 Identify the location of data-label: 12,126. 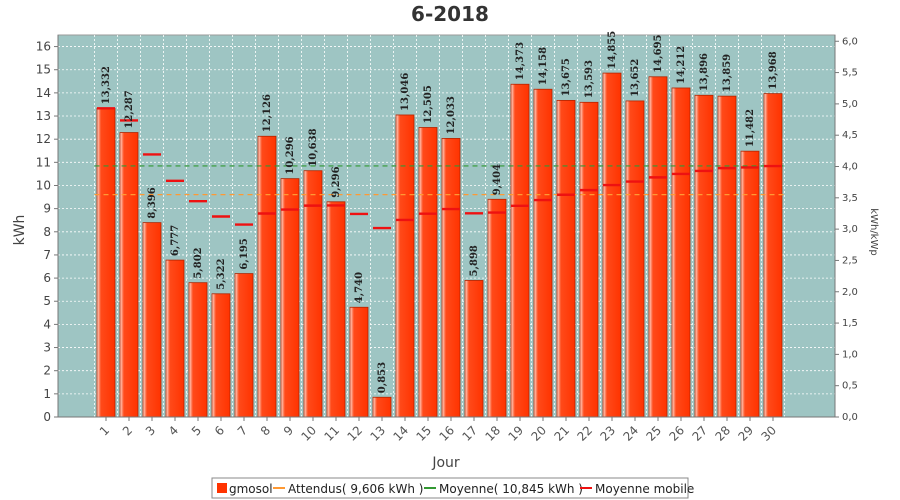
(267, 113).